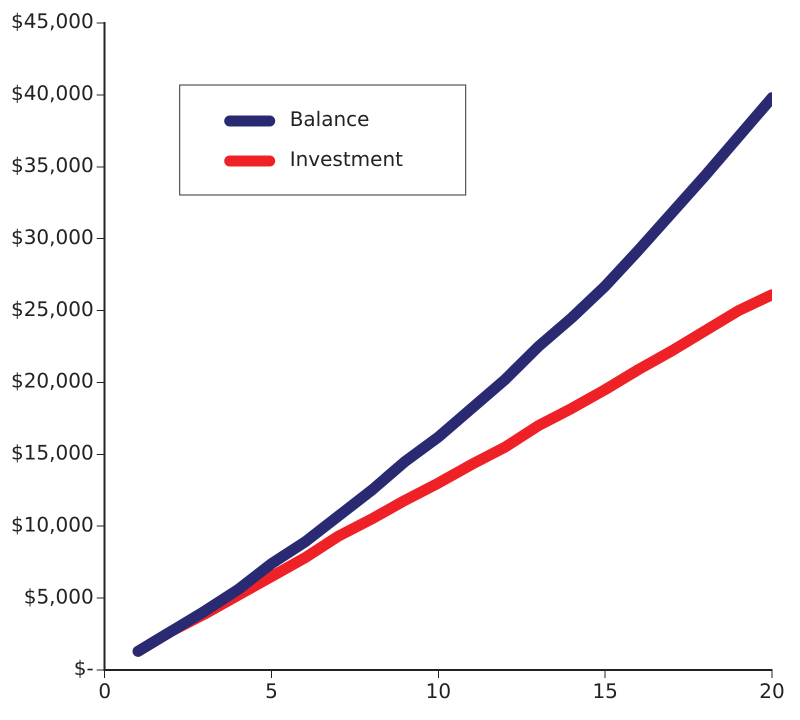 This screenshot has height=720, width=800. Describe the element at coordinates (52, 524) in the screenshot. I see `y-tick-label: $10,000` at that location.